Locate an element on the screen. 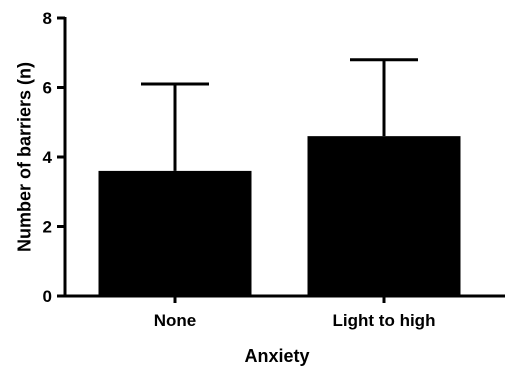 Image resolution: width=506 pixels, height=371 pixels. x-tick-label-0: None is located at coordinates (175, 320).